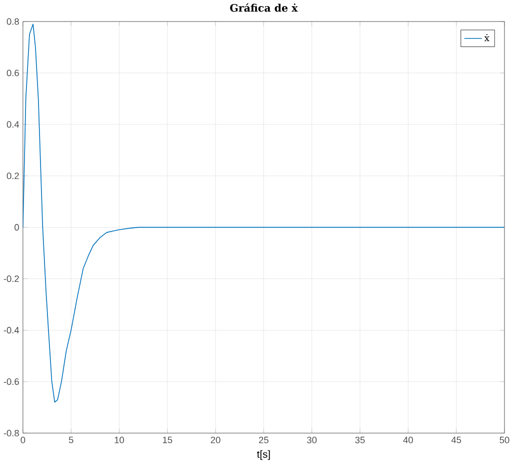 The image size is (513, 463). Describe the element at coordinates (12, 21) in the screenshot. I see `y-tick-label: 0.8` at that location.